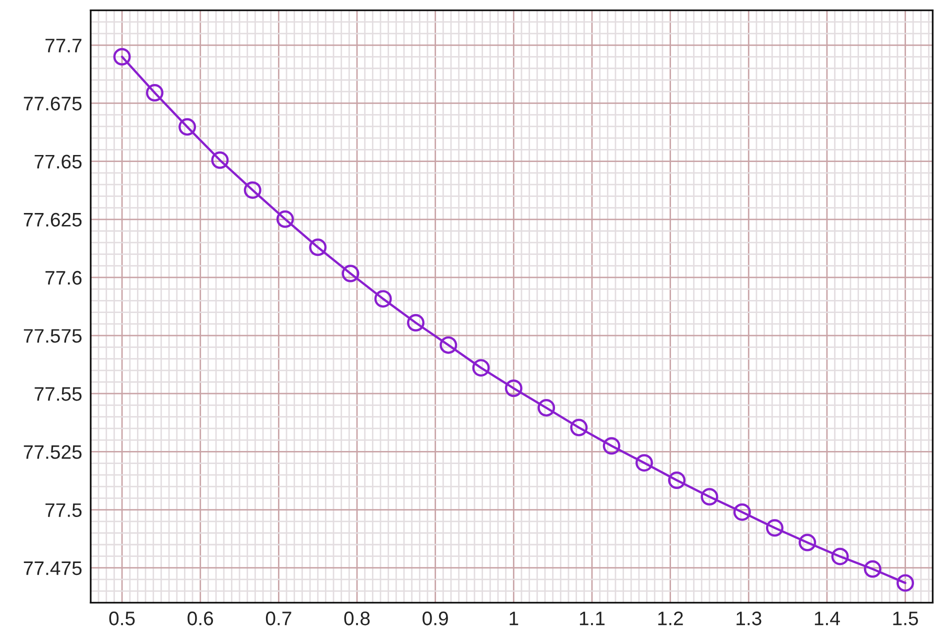  I want to click on x-tick-label: 0.9, so click(435, 619).